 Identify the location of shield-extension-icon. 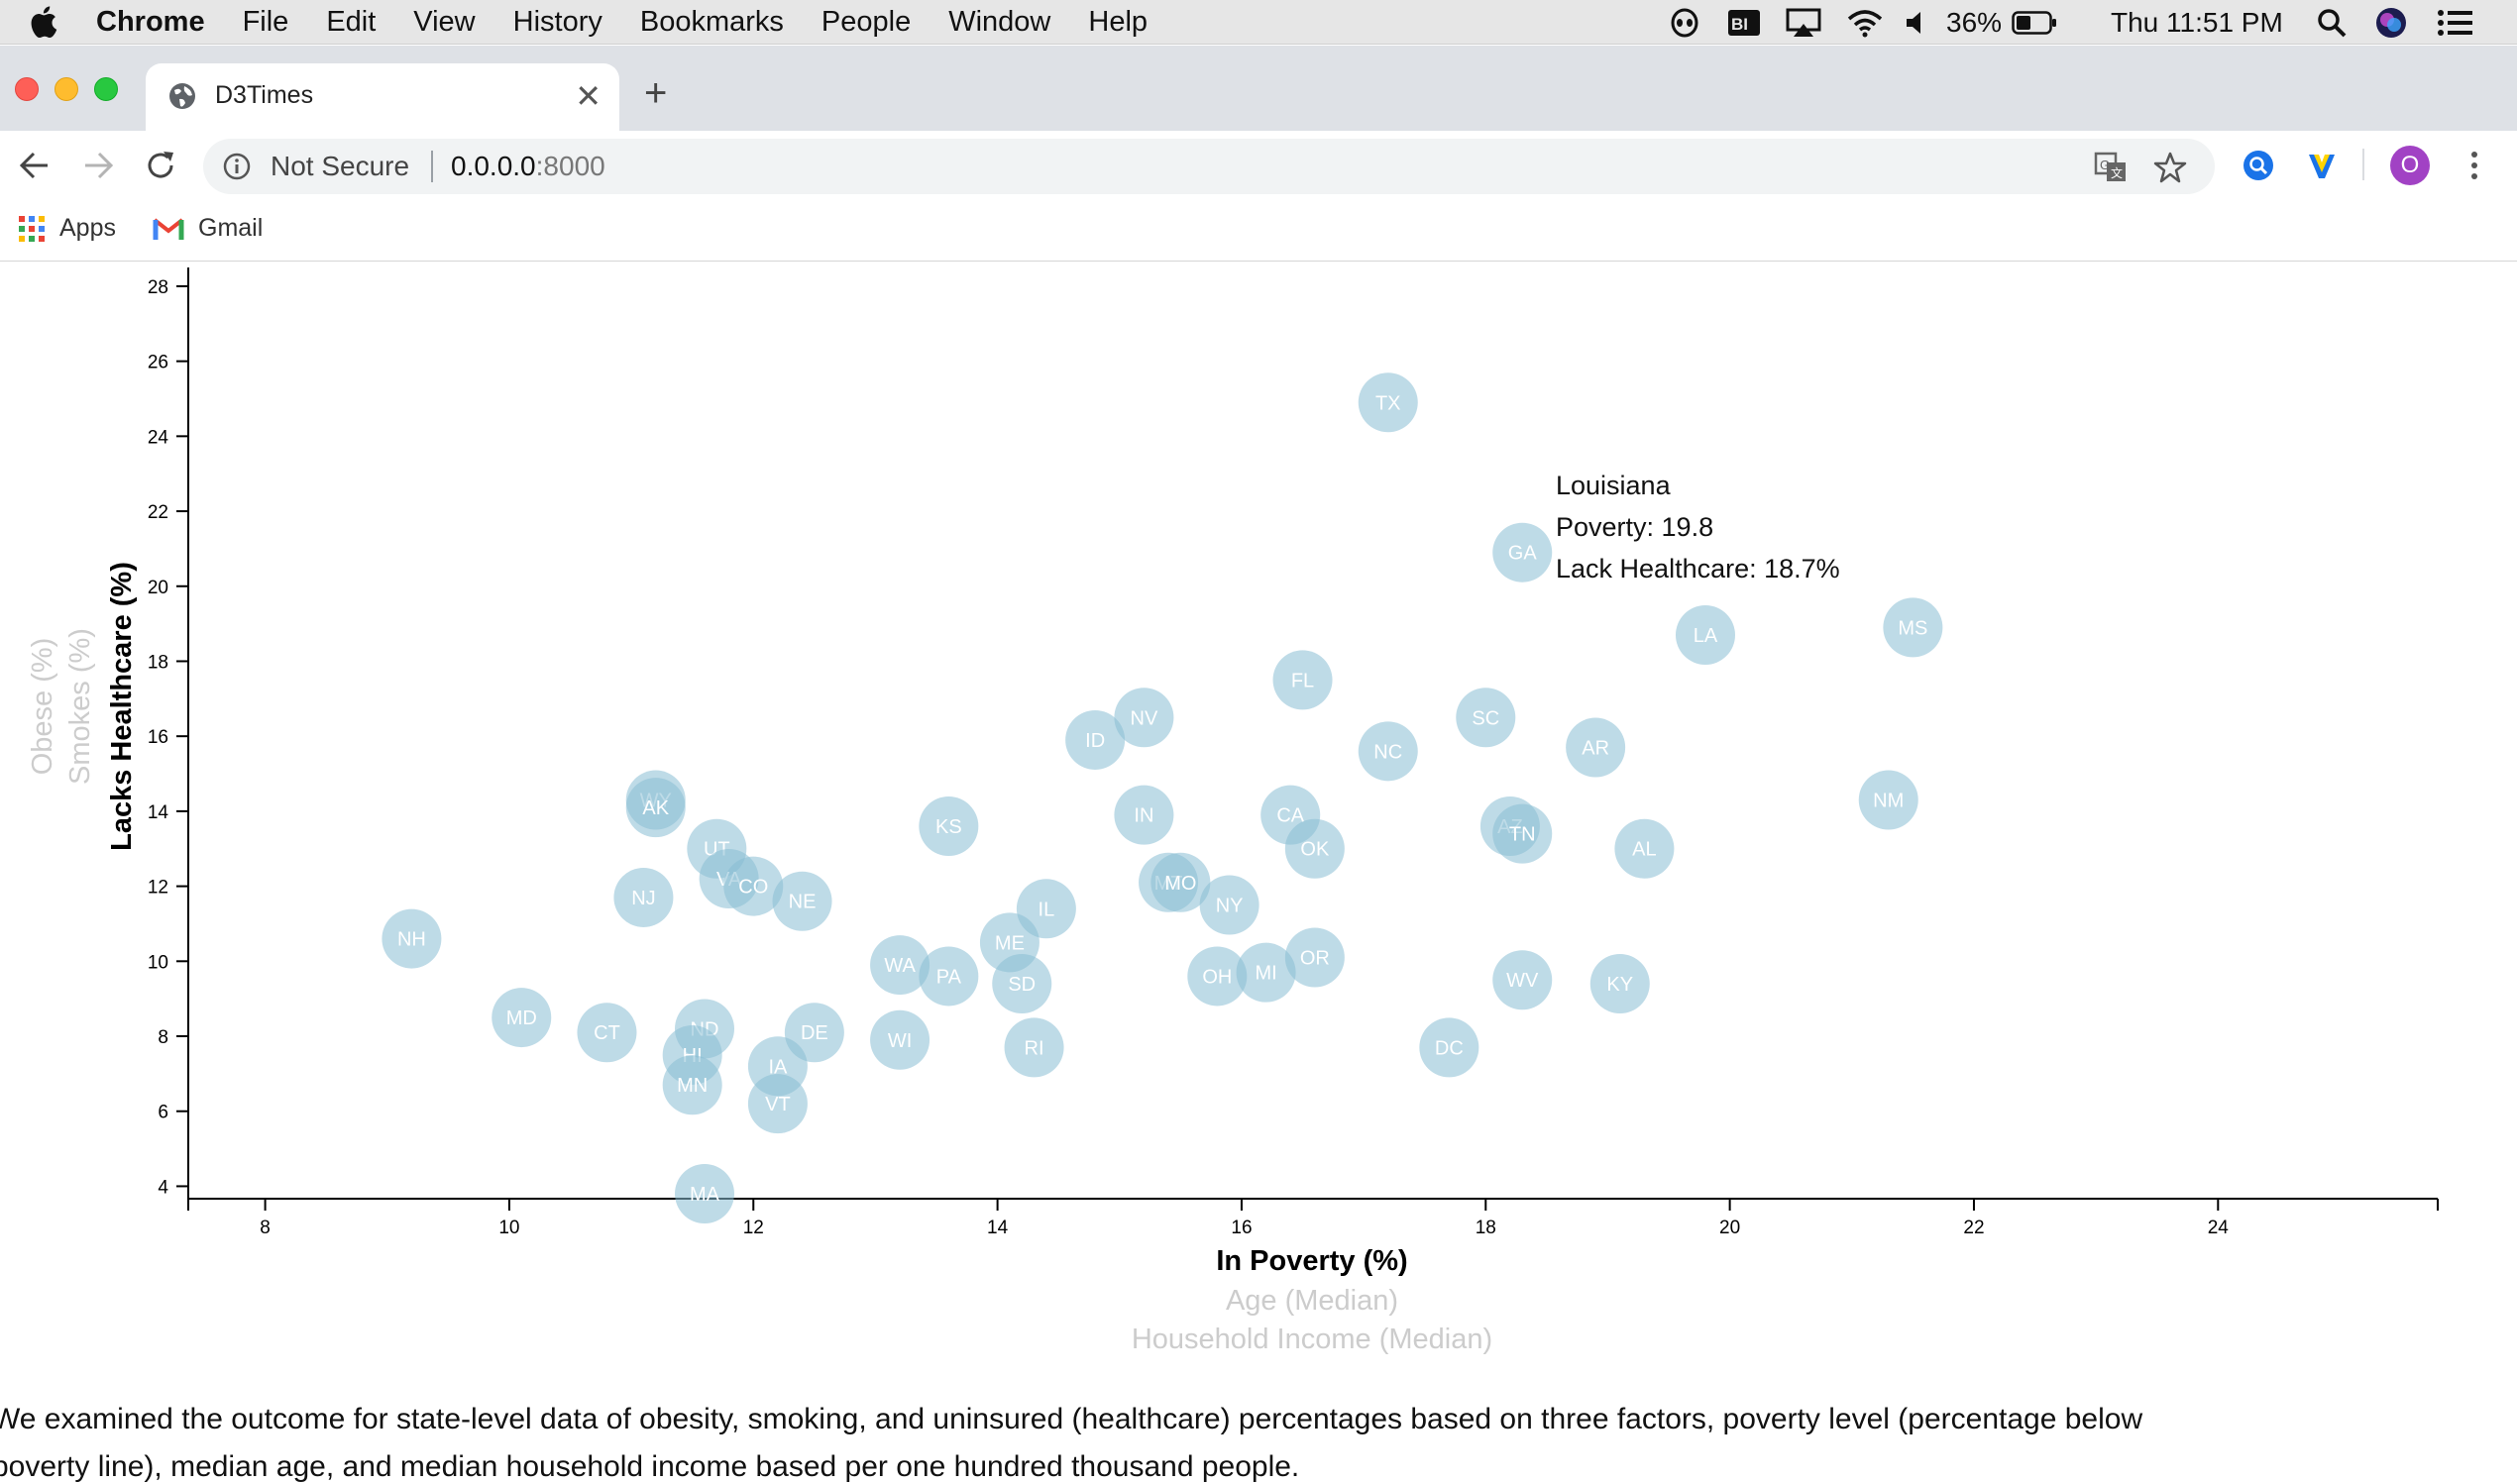
(2322, 166).